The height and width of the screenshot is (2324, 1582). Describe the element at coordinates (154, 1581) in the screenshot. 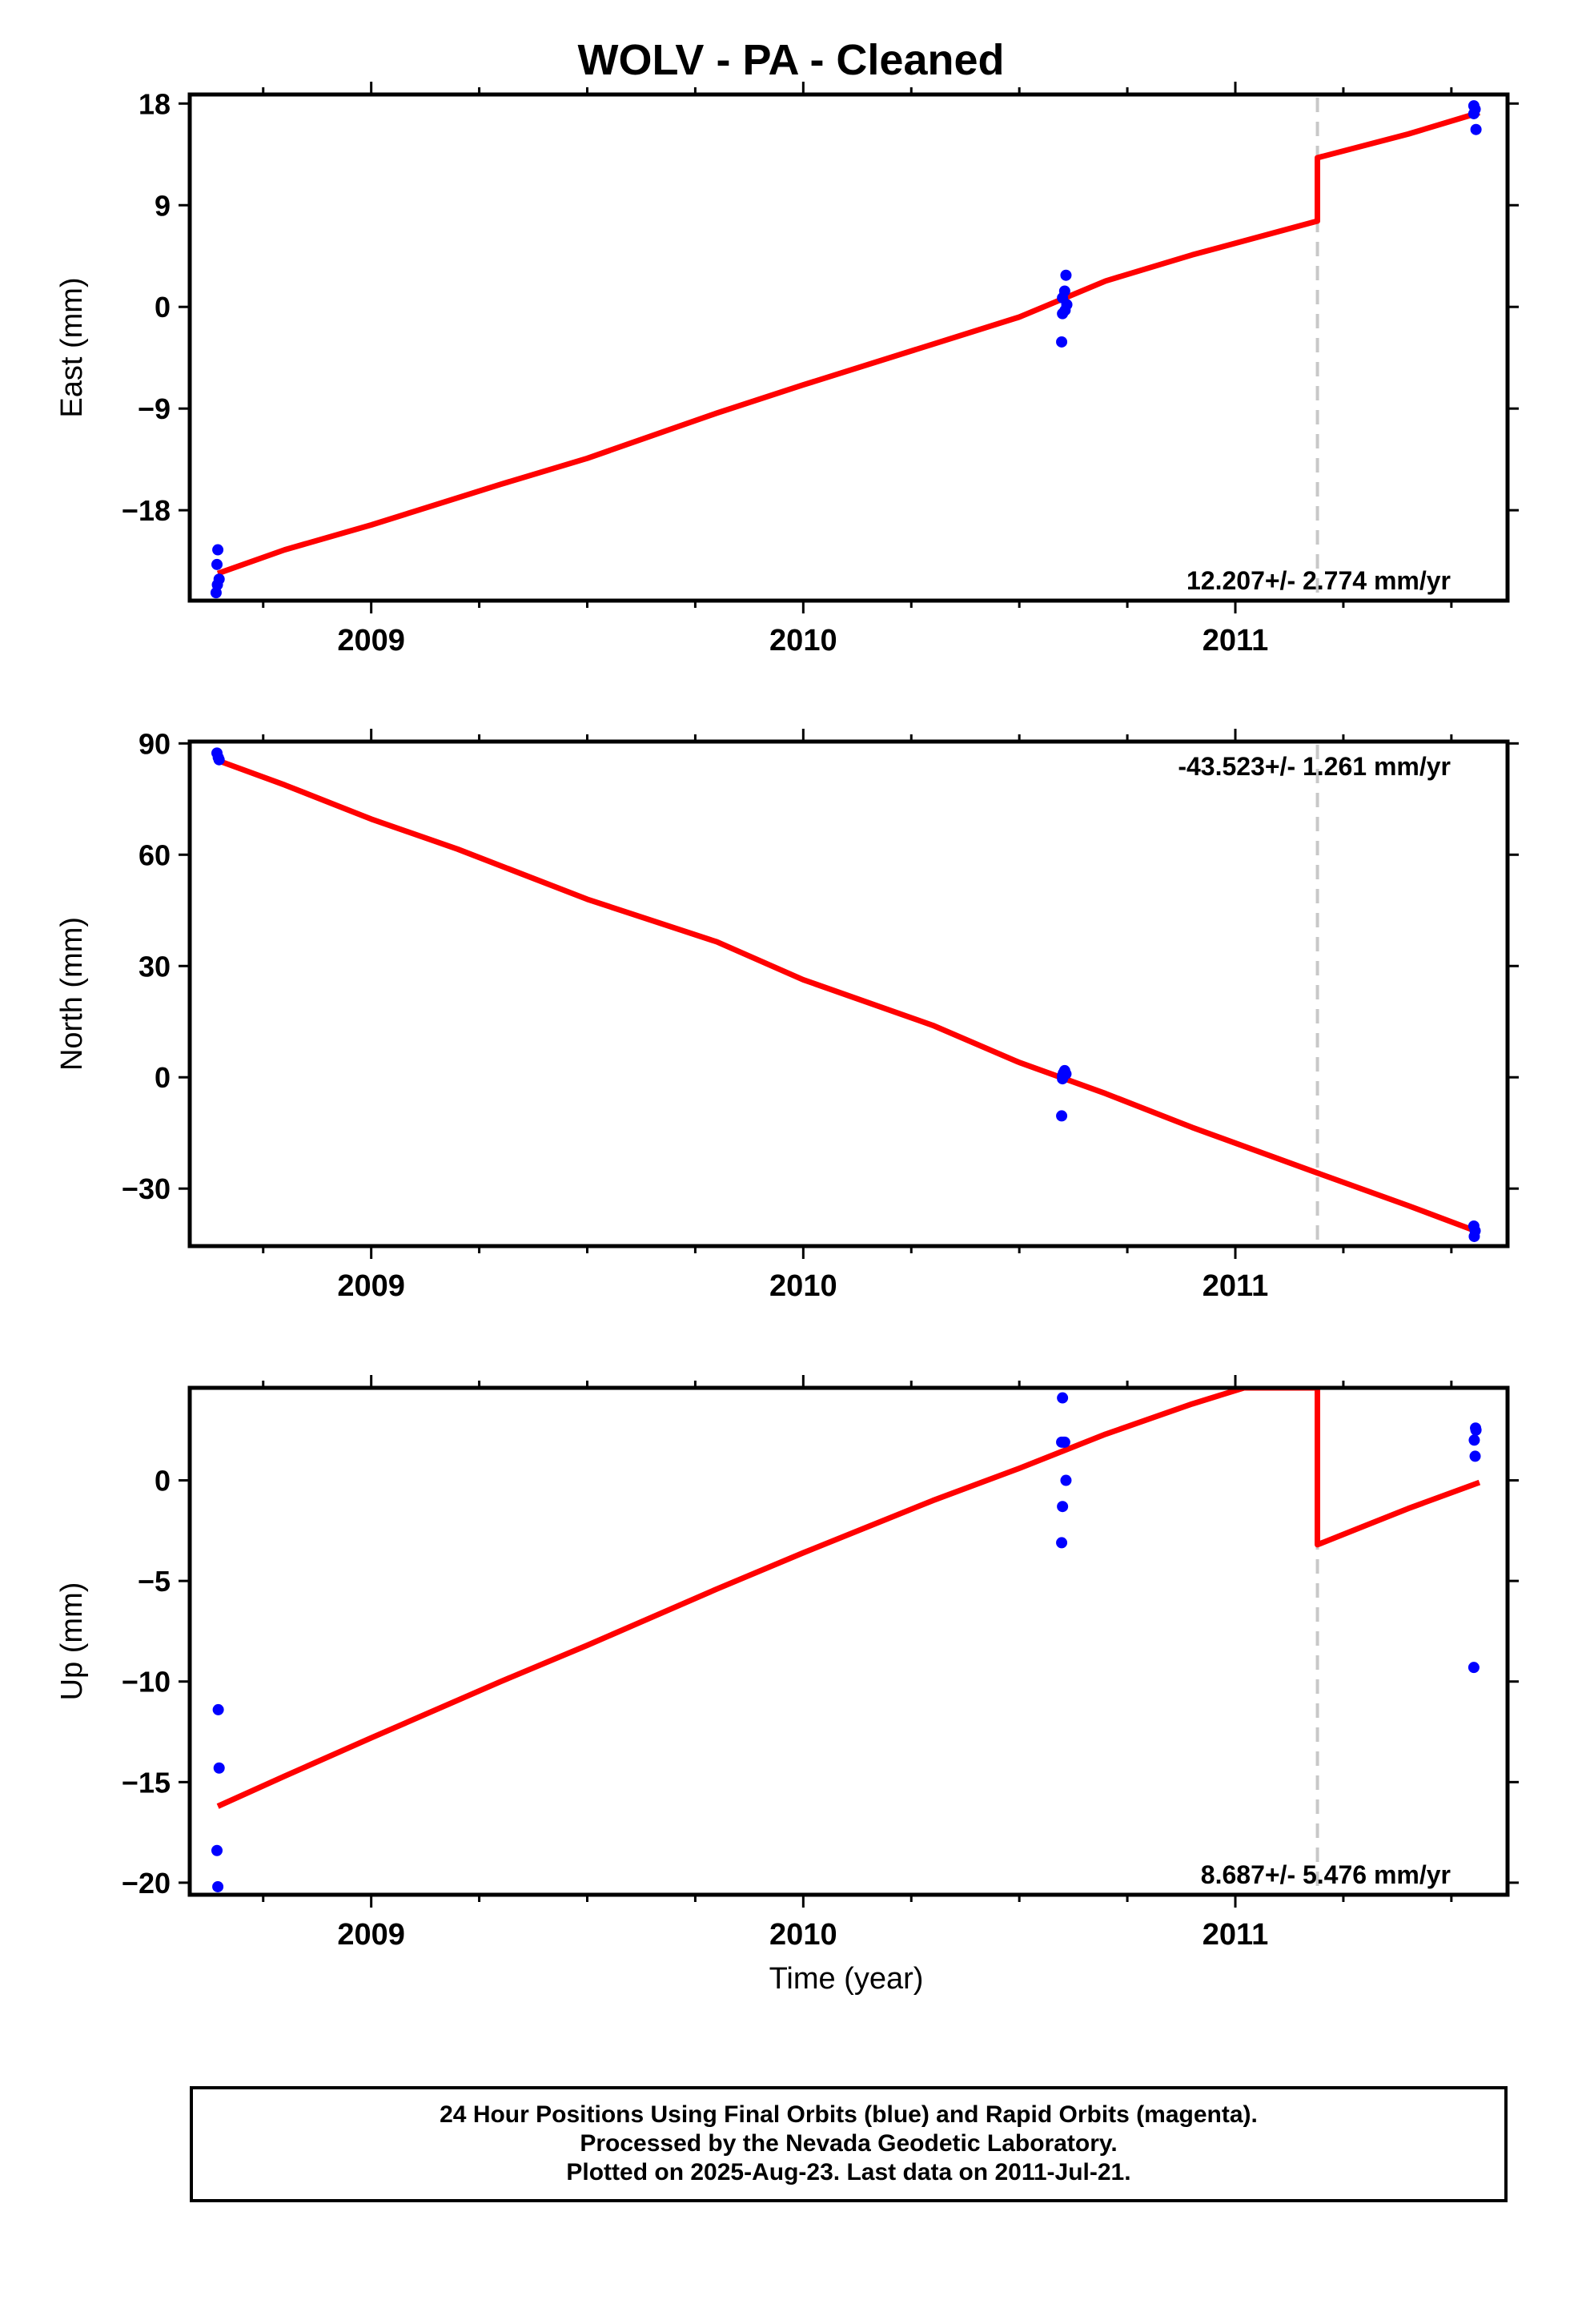

I see `y-tick-label-up: −5` at that location.